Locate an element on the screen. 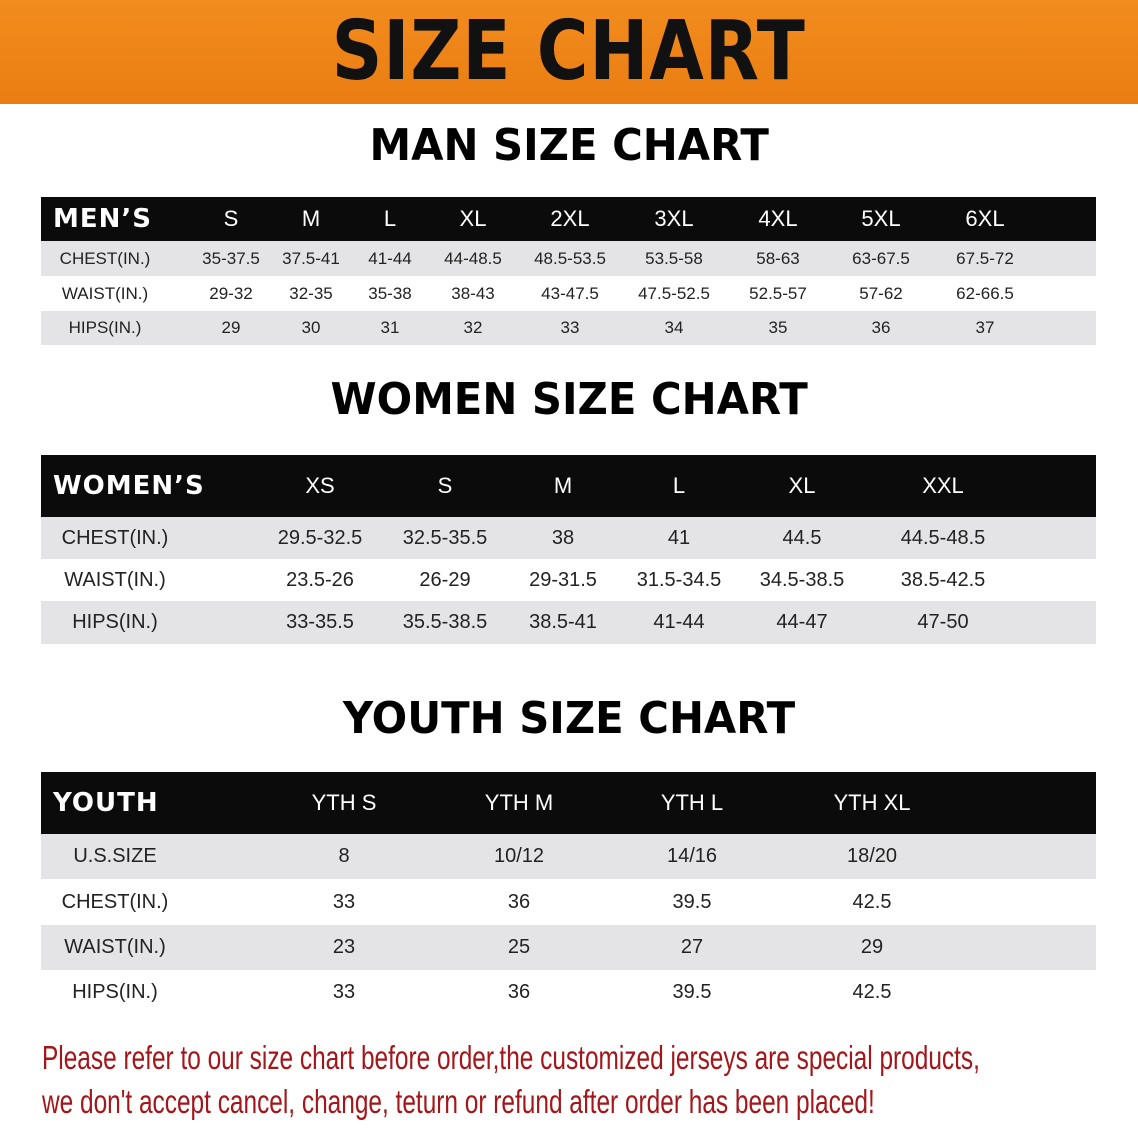 The image size is (1138, 1132). table-cell: 43-47.5 is located at coordinates (570, 293).